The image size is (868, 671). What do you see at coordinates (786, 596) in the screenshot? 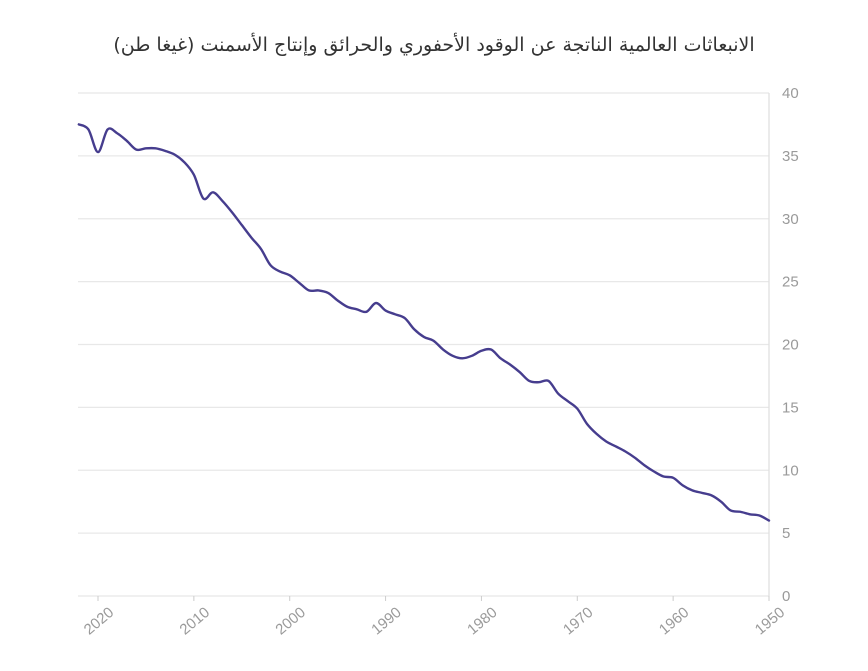
I see `y-tick-label: 0` at bounding box center [786, 596].